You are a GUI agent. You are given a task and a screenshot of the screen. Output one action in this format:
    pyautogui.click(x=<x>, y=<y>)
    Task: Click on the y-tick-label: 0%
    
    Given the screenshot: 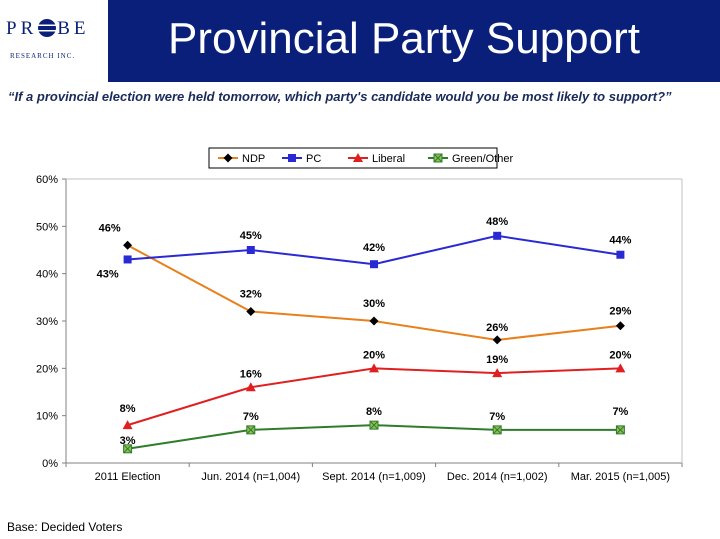 What is the action you would take?
    pyautogui.click(x=50, y=464)
    